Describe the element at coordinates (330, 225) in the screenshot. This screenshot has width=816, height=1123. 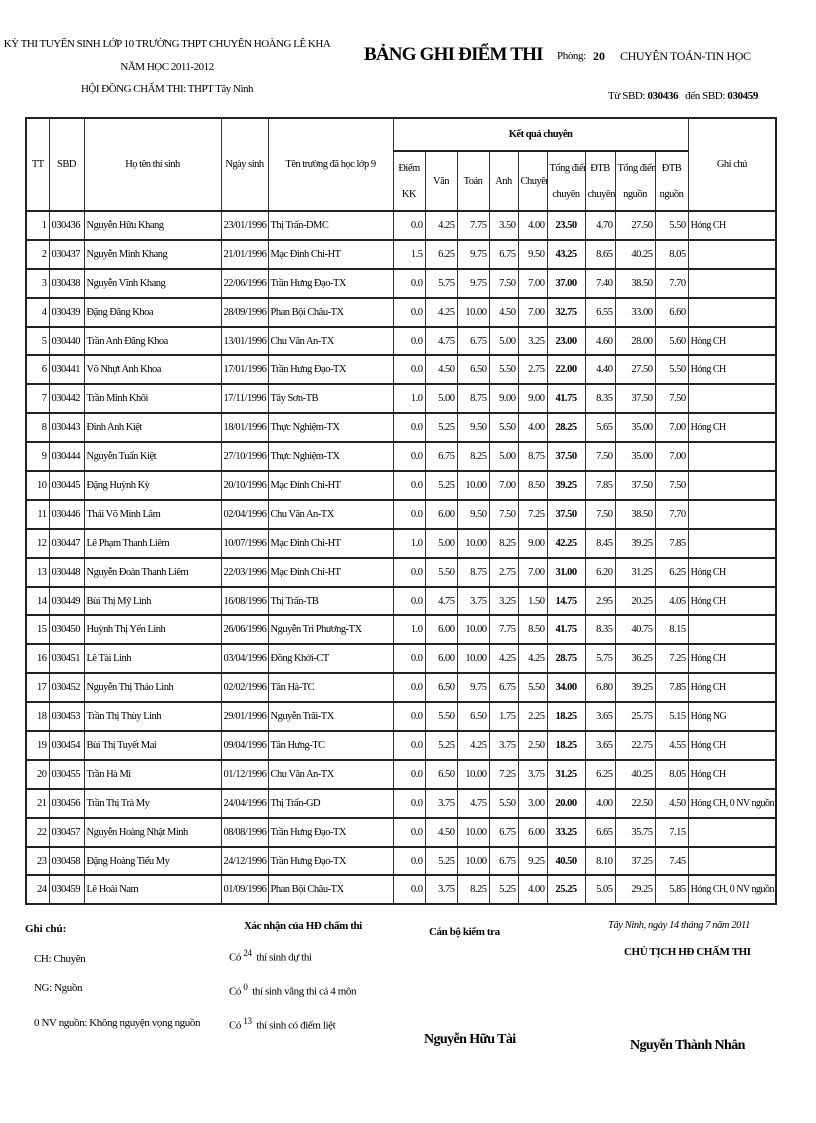
I see `cell-school: Thị Trấn-DMC` at that location.